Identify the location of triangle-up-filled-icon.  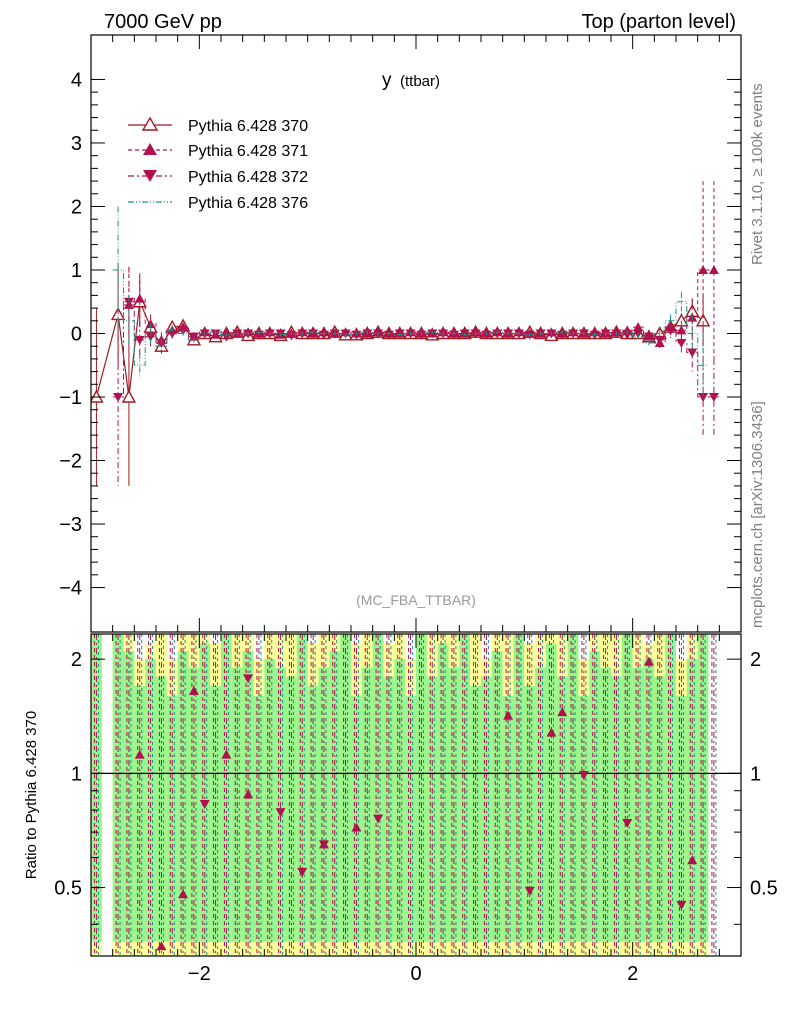
(150, 149).